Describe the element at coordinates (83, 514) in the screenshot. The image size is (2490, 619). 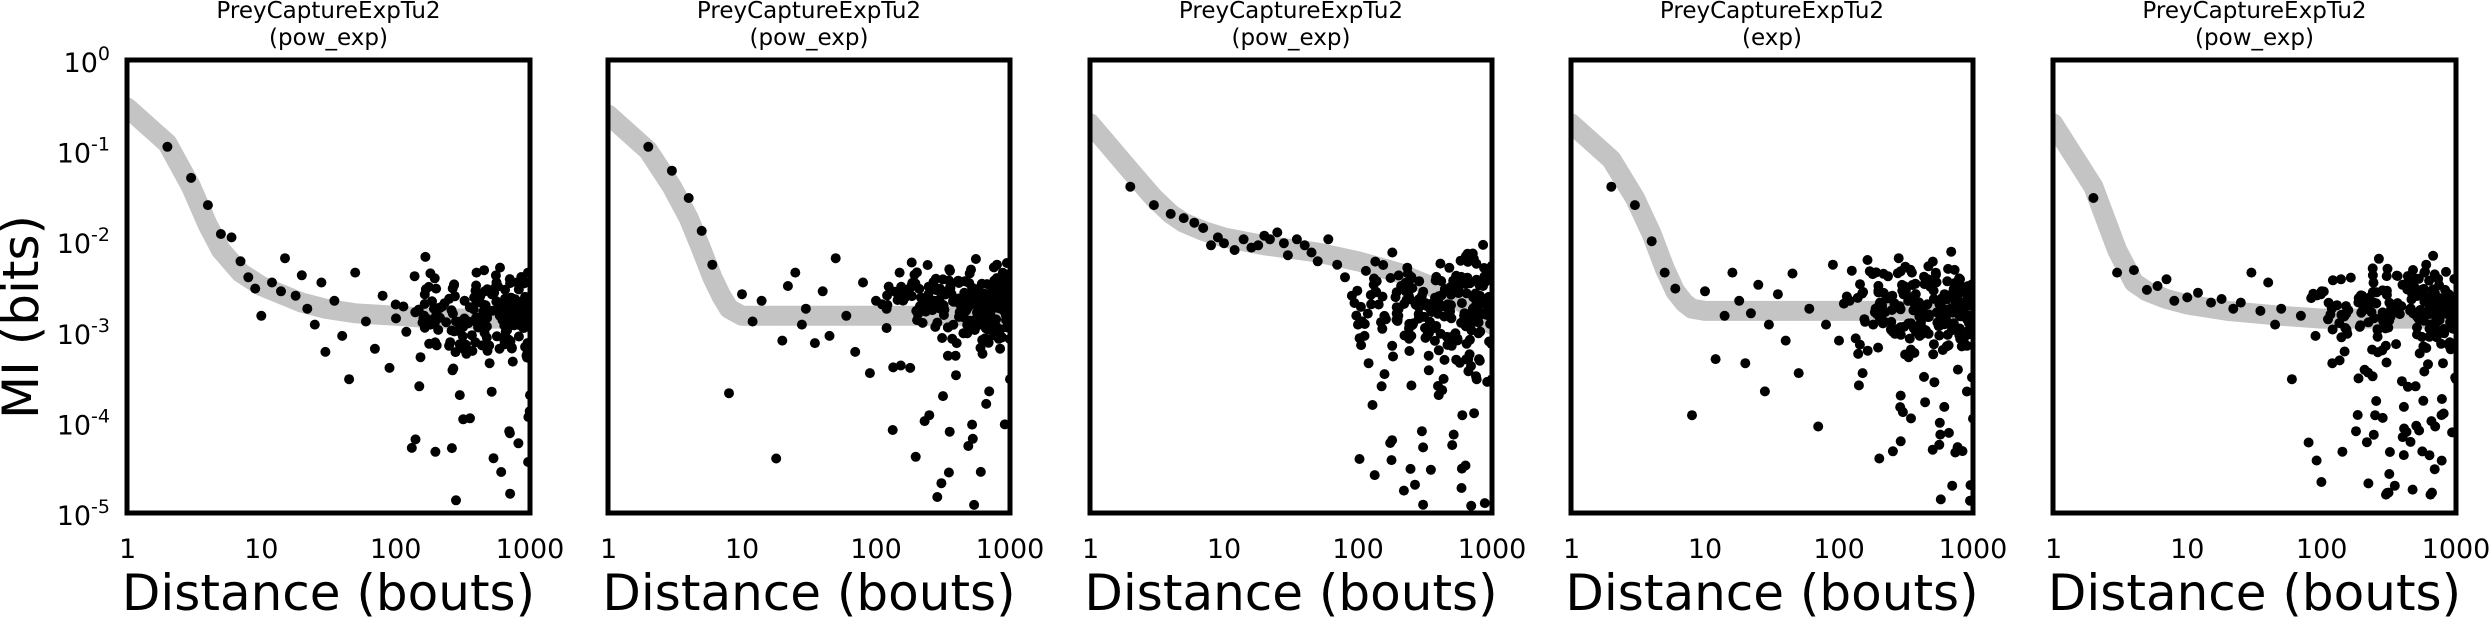
I see `y-tick-label: 10⁻⁵` at that location.